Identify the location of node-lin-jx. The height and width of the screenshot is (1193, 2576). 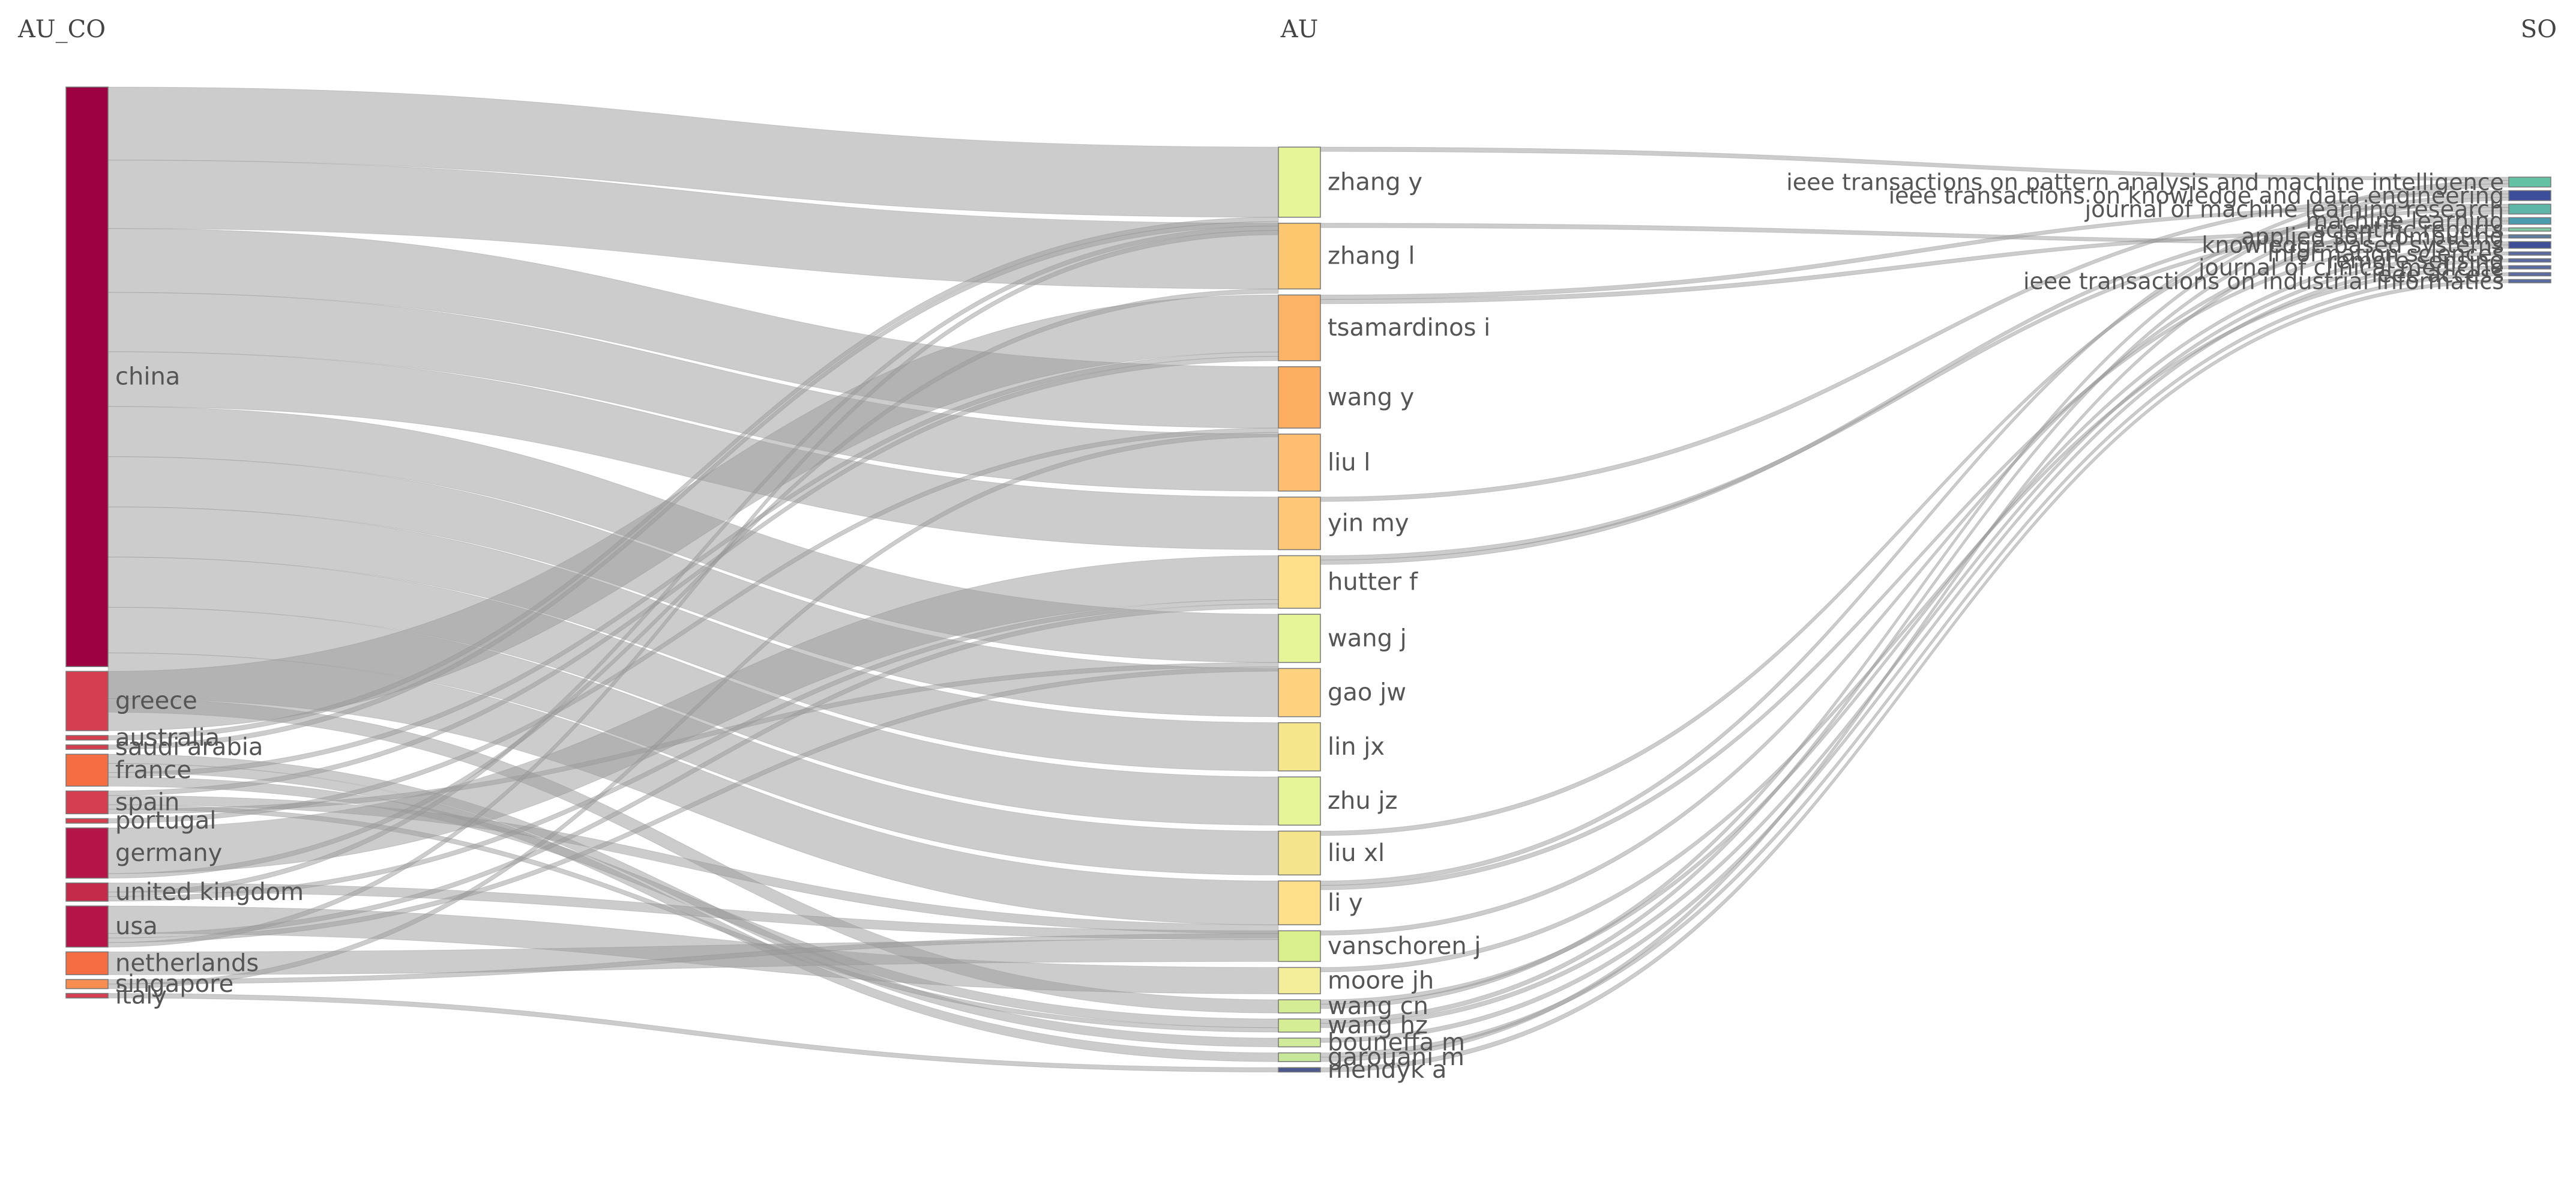
(1299, 747).